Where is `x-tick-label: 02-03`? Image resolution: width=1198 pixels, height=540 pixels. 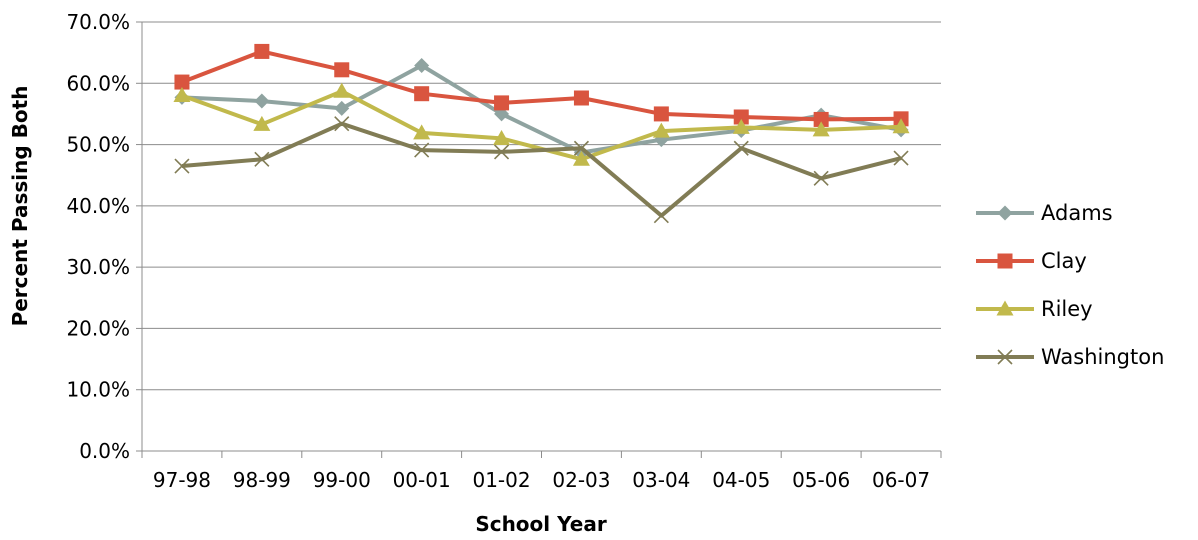 x-tick-label: 02-03 is located at coordinates (581, 480).